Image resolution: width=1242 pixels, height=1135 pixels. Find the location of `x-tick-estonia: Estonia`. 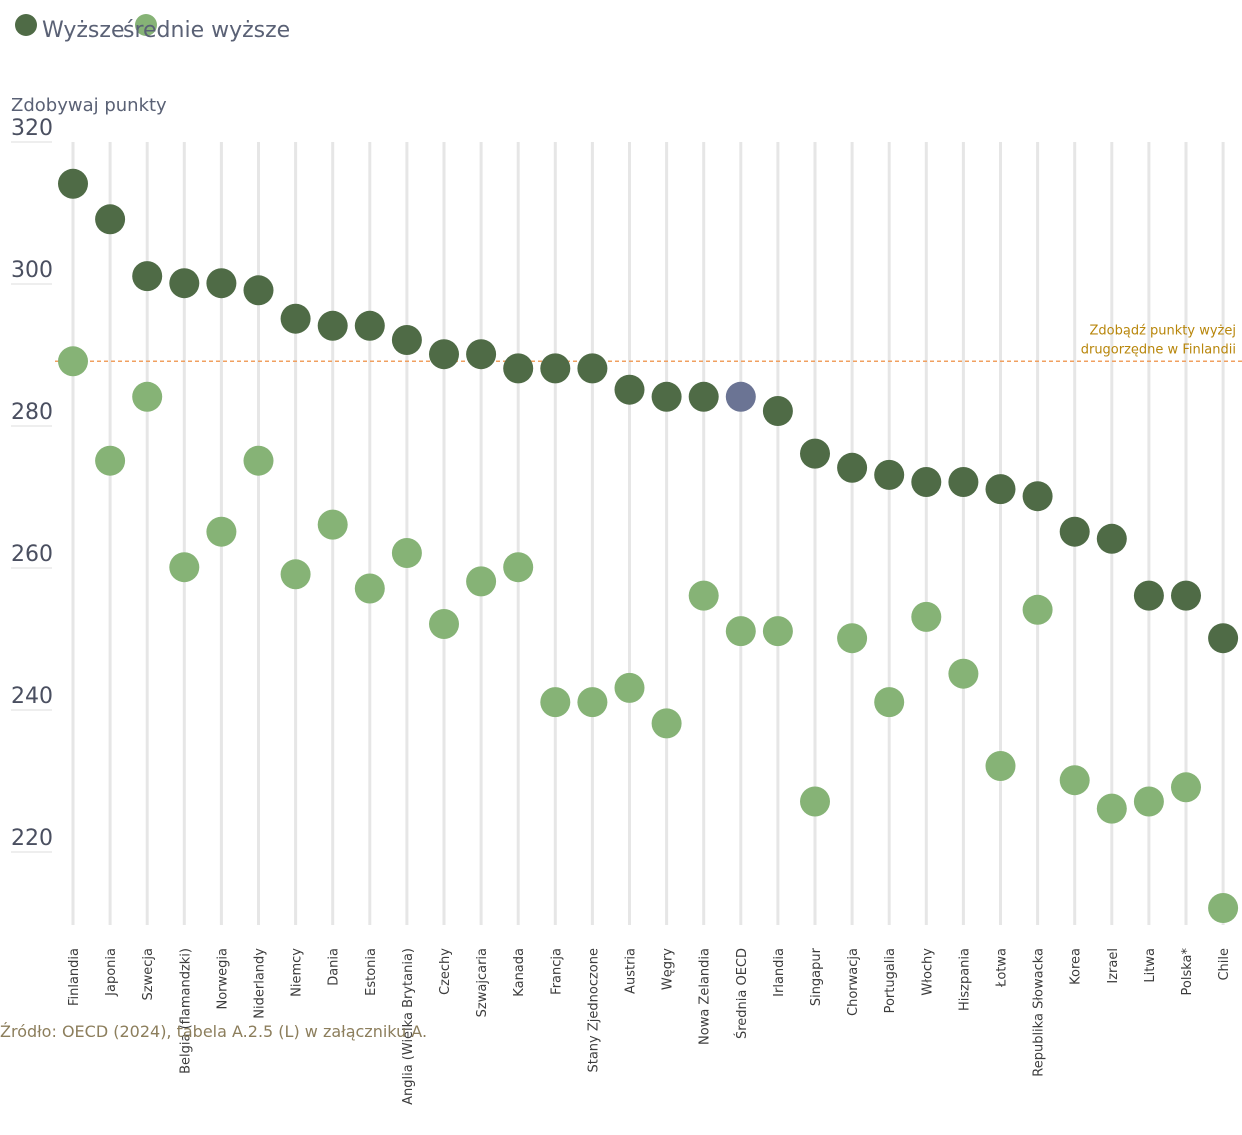

x-tick-estonia: Estonia is located at coordinates (371, 972).